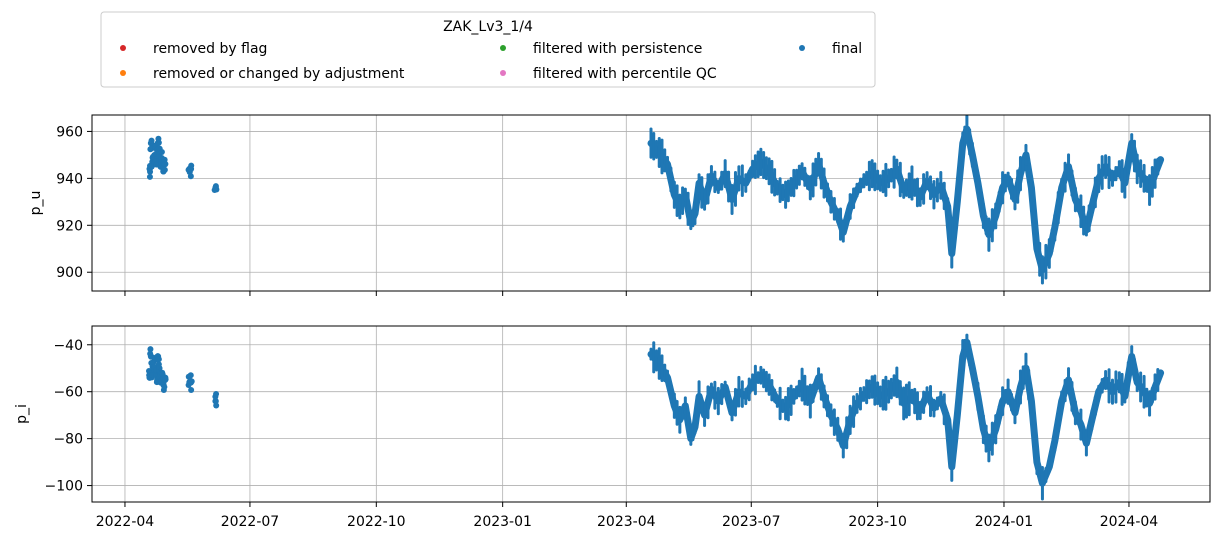 This screenshot has height=542, width=1220. I want to click on x-tick-label: 2022-04, so click(125, 522).